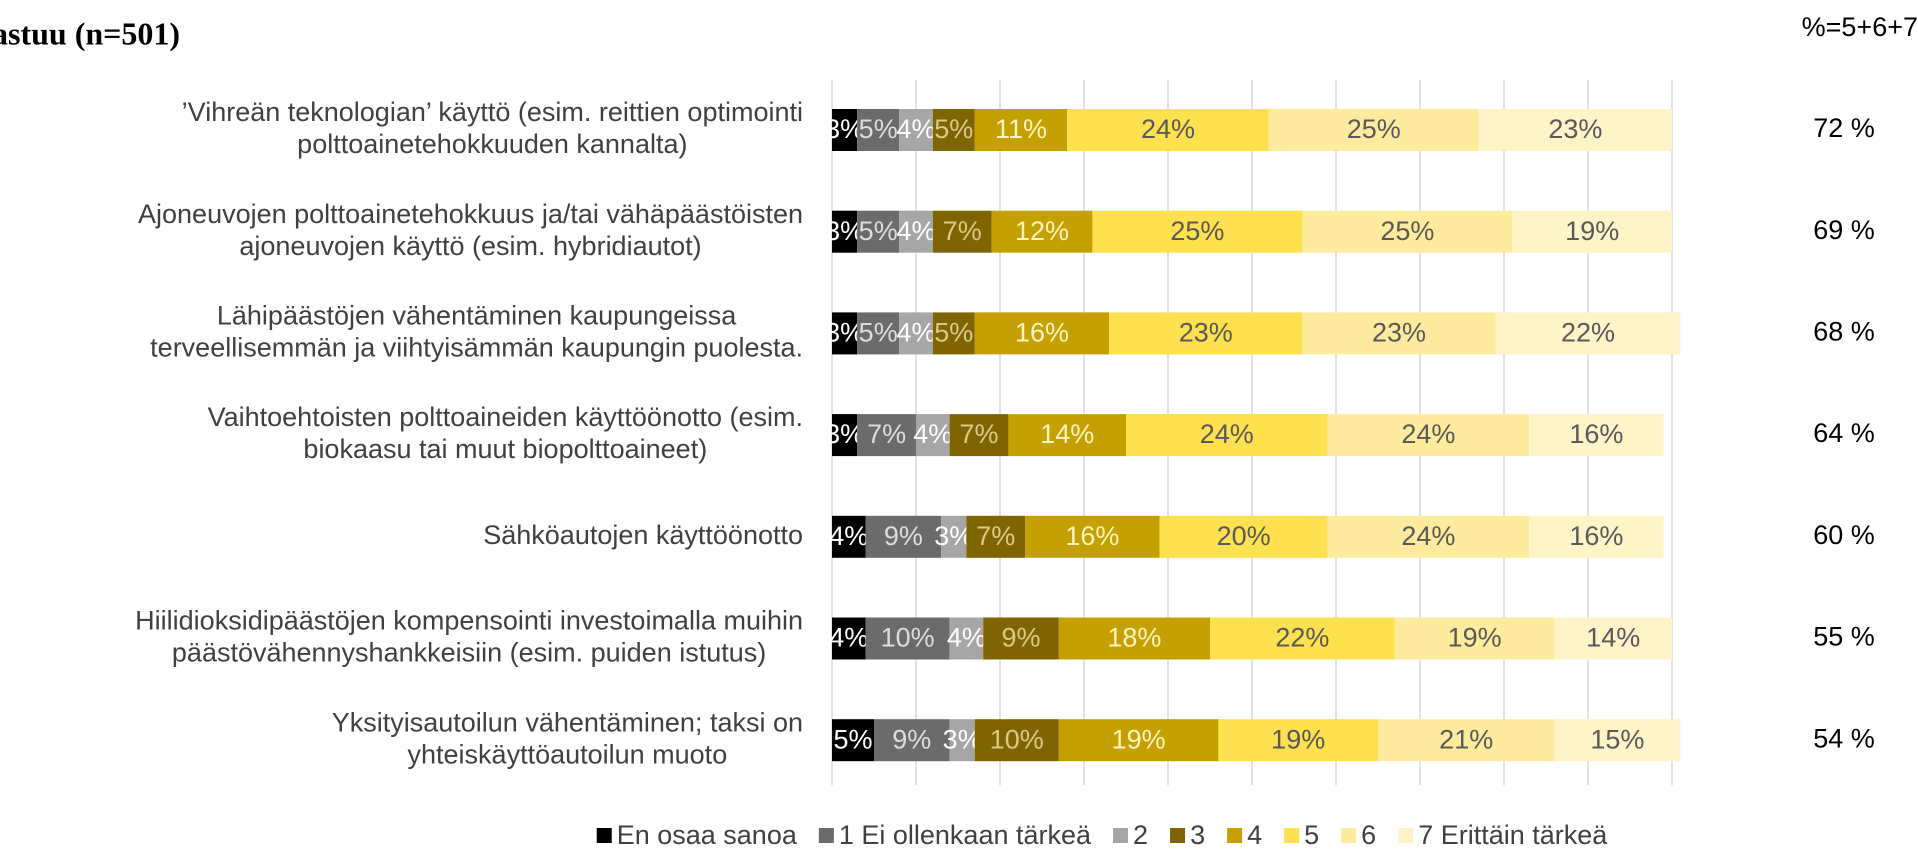 Image resolution: width=1918 pixels, height=849 pixels. I want to click on total-label: 60 %, so click(1844, 535).